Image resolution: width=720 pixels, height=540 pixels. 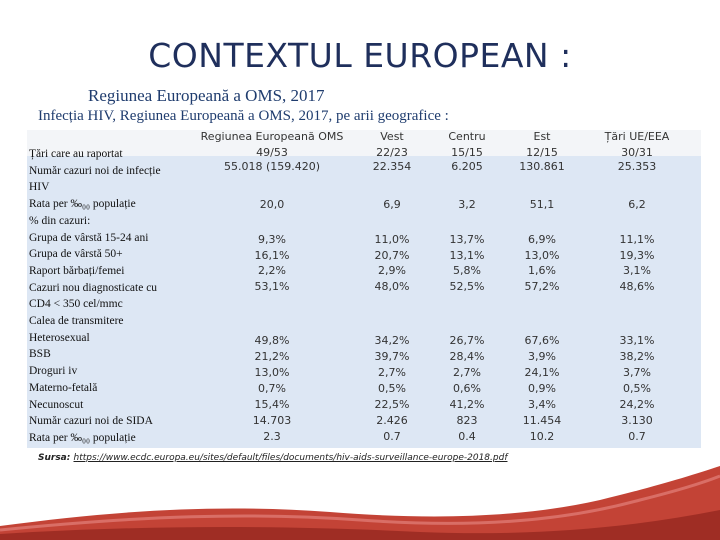 What do you see at coordinates (637, 255) in the screenshot?
I see `cell: 19,3%` at bounding box center [637, 255].